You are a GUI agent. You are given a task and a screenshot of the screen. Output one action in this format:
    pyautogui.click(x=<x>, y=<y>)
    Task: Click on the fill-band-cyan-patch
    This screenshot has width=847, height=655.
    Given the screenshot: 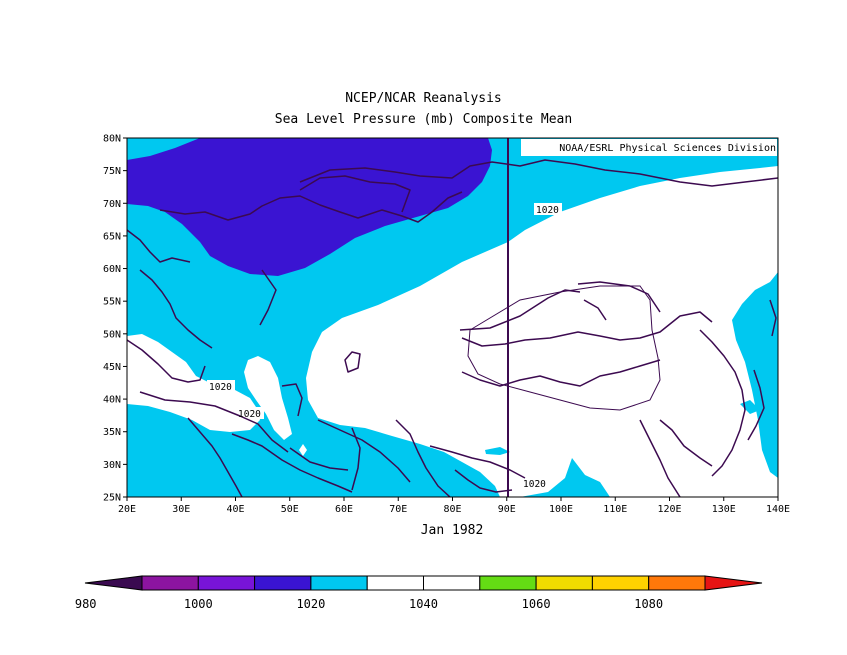 What is the action you would take?
    pyautogui.click(x=497, y=451)
    